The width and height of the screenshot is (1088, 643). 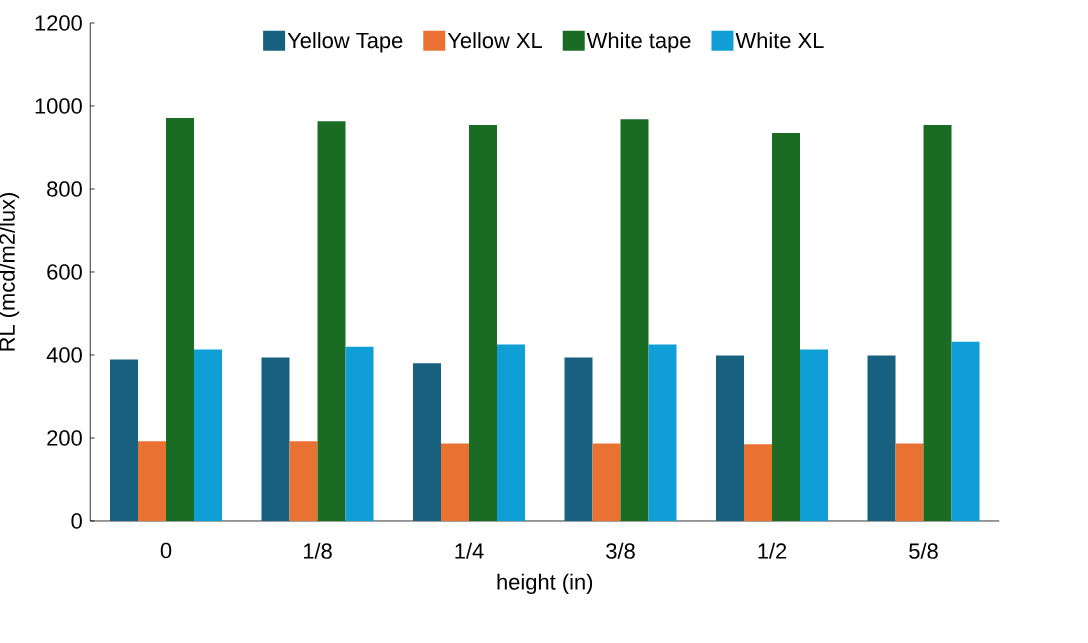 What do you see at coordinates (58, 23) in the screenshot?
I see `y-tick-label: 1200` at bounding box center [58, 23].